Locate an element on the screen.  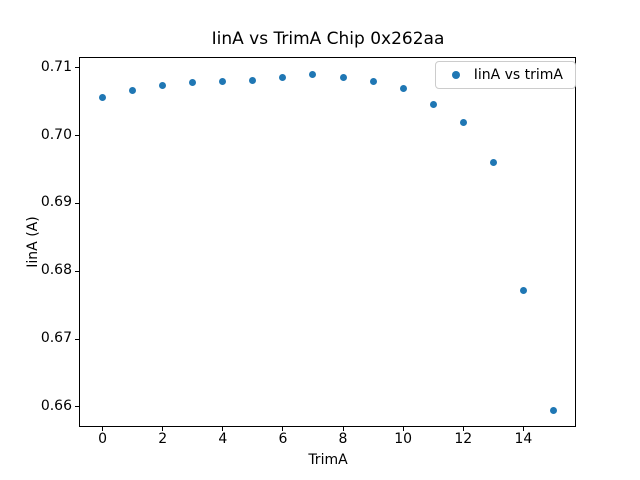
x-tick-label: 12 is located at coordinates (463, 439).